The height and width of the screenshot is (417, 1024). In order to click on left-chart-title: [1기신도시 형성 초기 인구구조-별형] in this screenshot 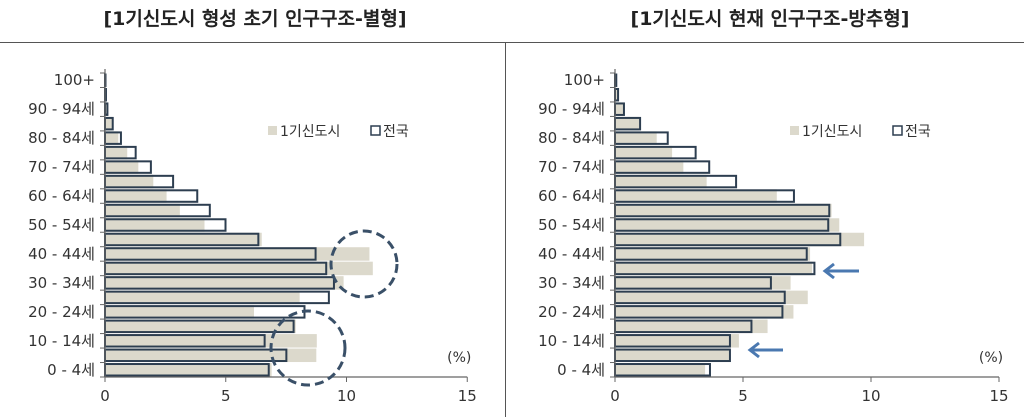, I will do `click(255, 19)`.